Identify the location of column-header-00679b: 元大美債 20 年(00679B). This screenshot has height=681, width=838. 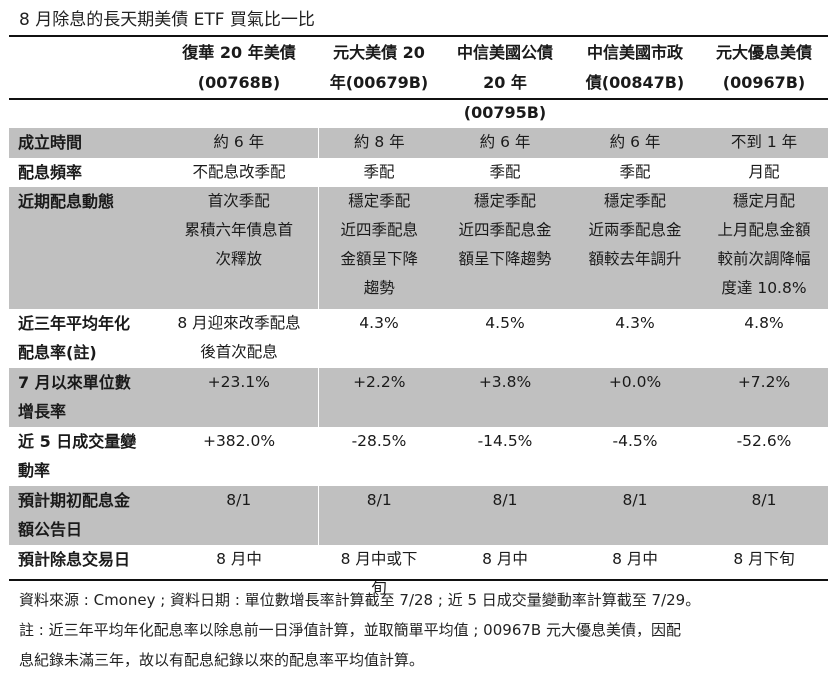
(379, 67).